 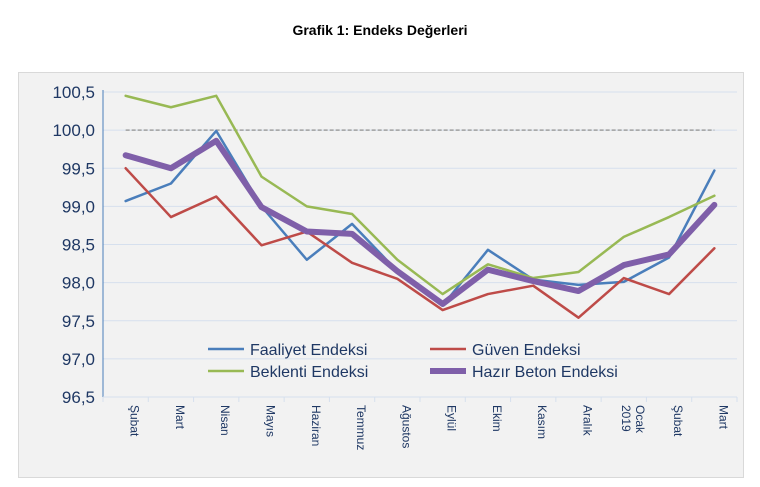 What do you see at coordinates (380, 30) in the screenshot?
I see `chart-title: Grafik 1: Endeks Değerleri` at bounding box center [380, 30].